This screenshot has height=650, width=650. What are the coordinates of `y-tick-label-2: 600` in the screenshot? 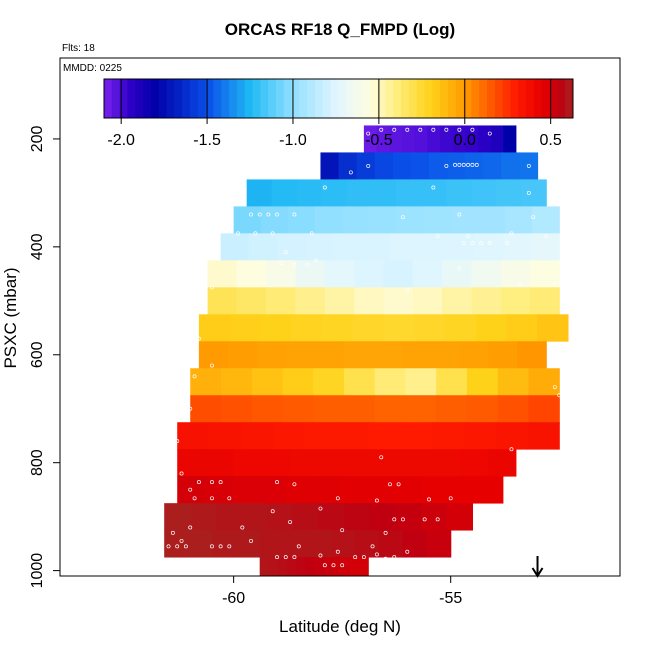 It's located at (37, 354).